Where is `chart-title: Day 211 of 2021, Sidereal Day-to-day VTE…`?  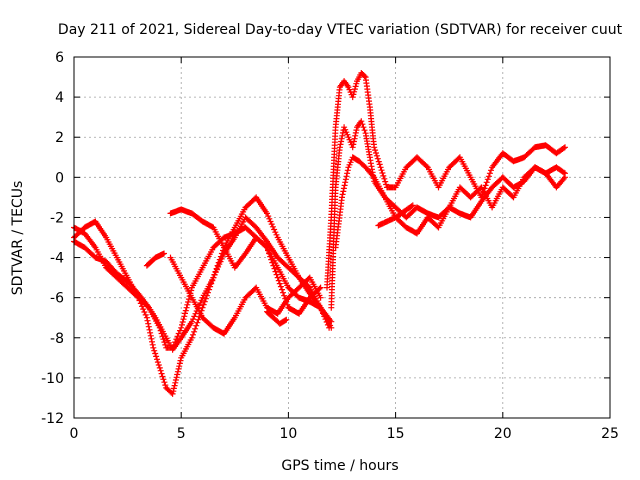
chart-title: Day 211 of 2021, Sidereal Day-to-day VTE… is located at coordinates (340, 30).